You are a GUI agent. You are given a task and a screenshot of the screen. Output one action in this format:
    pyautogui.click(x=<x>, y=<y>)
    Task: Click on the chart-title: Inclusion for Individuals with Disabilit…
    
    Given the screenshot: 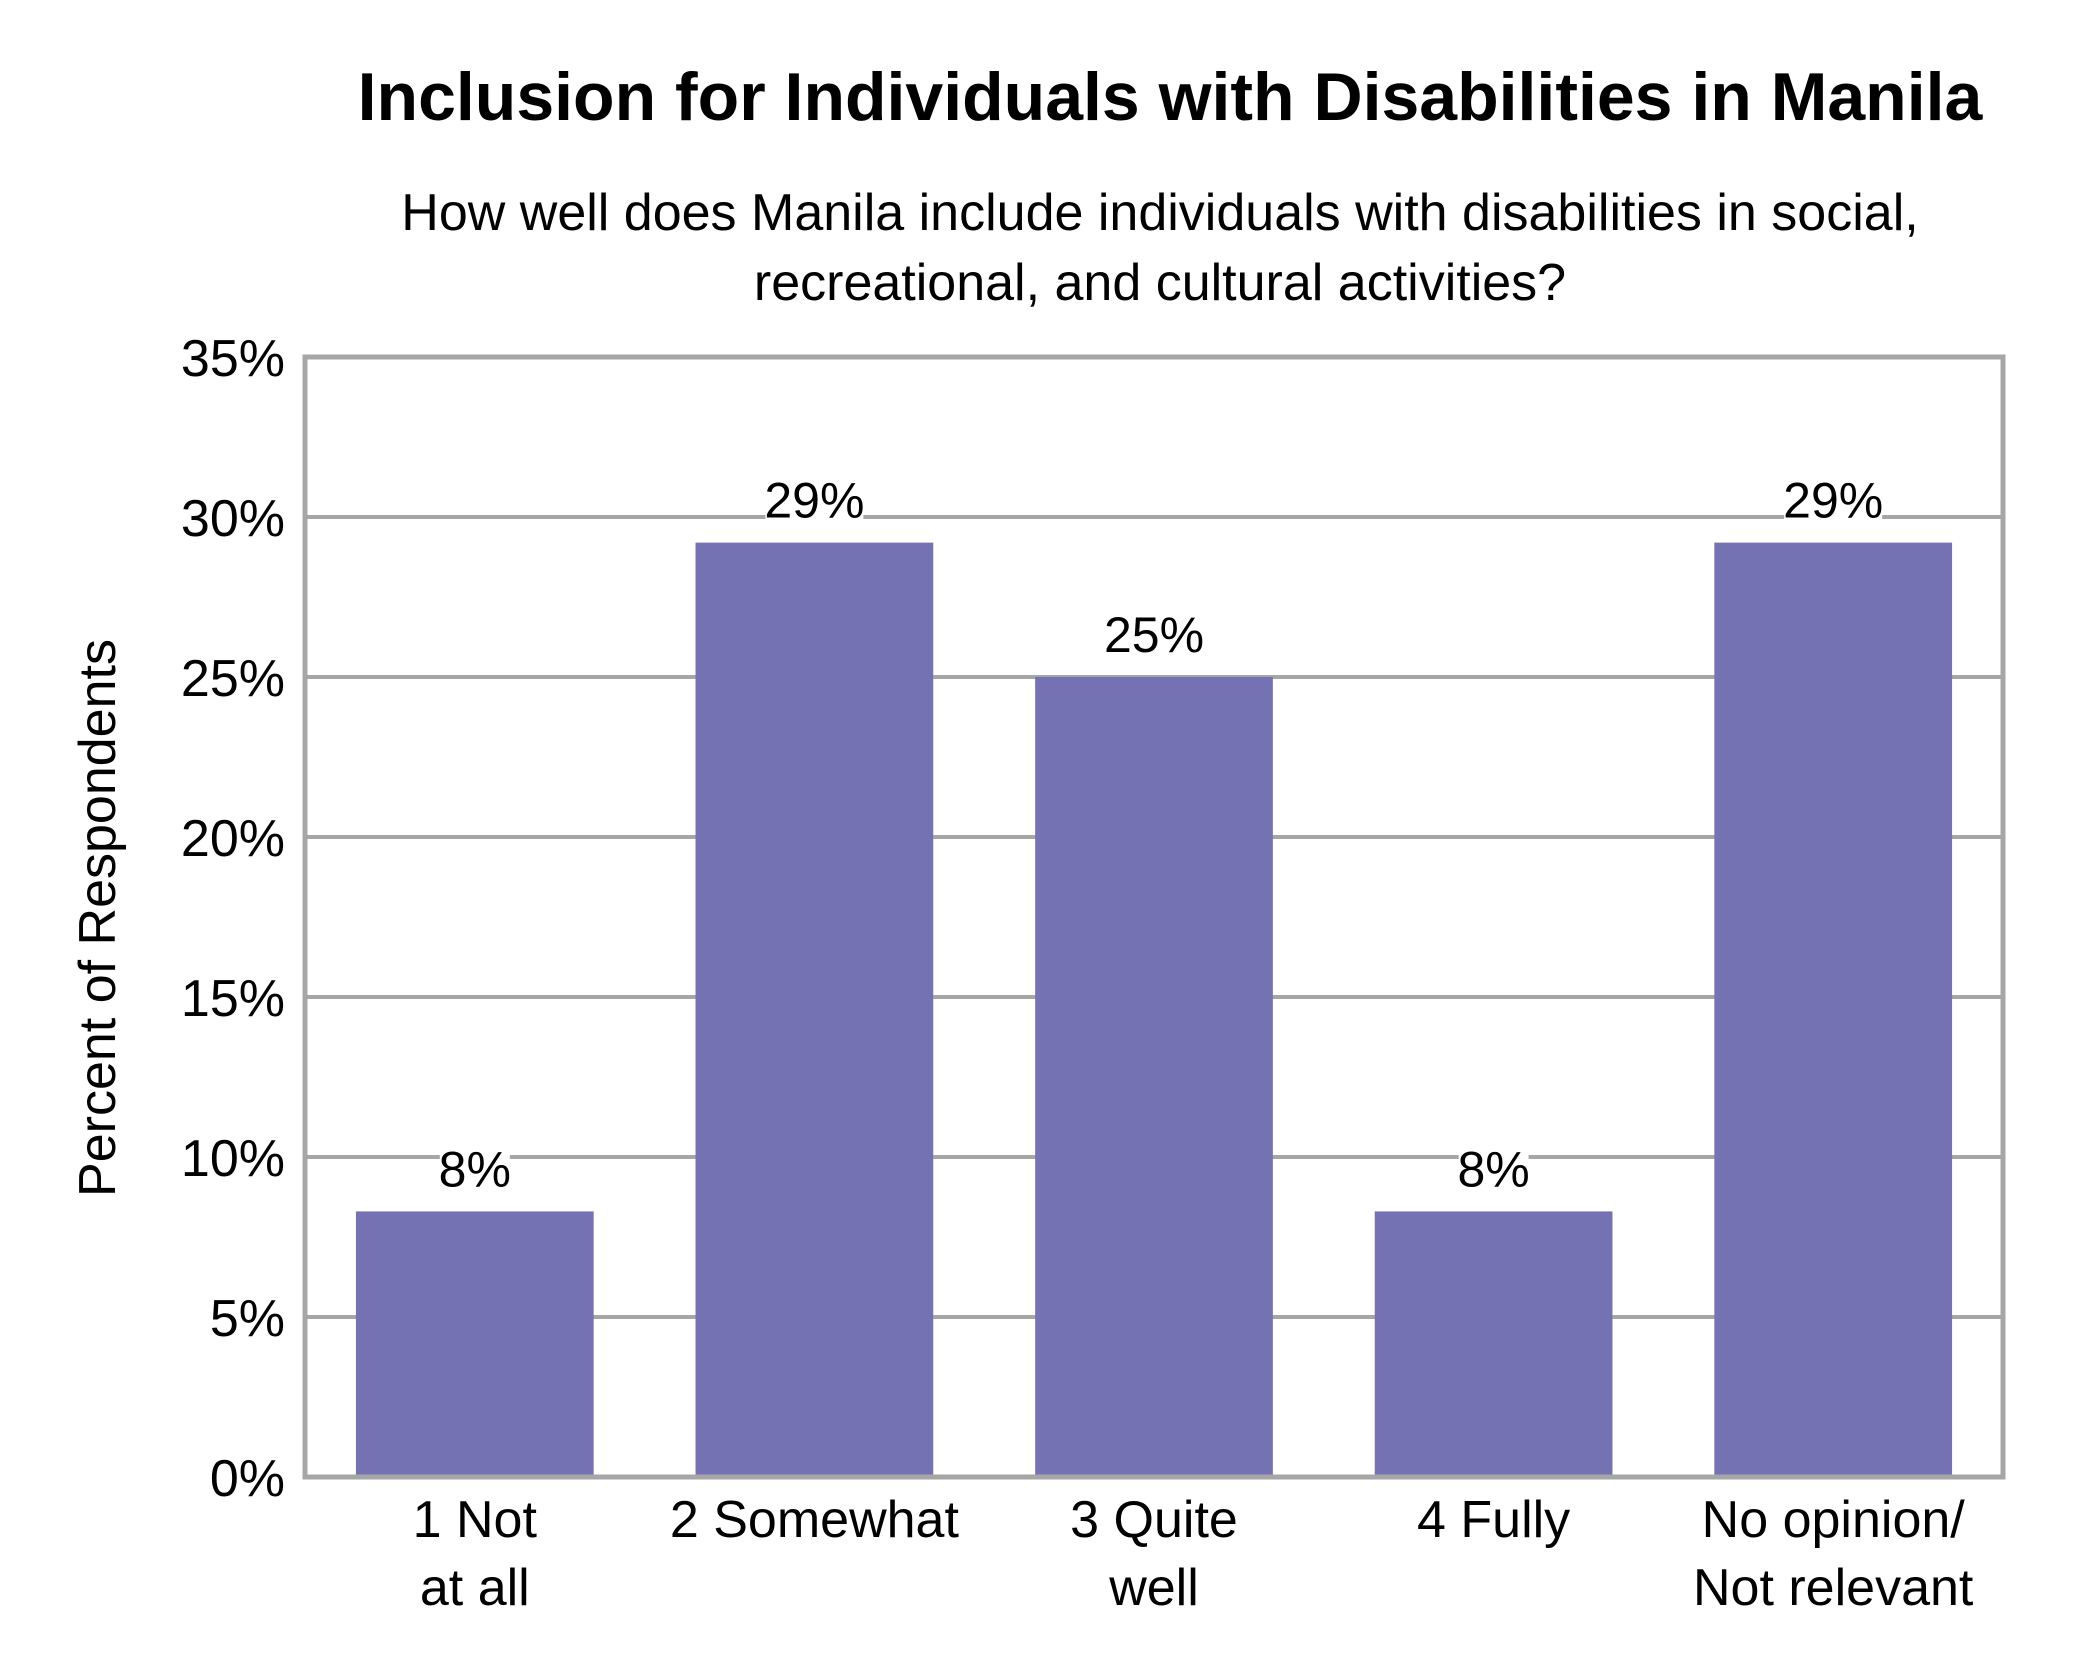 What is the action you would take?
    pyautogui.click(x=1170, y=97)
    